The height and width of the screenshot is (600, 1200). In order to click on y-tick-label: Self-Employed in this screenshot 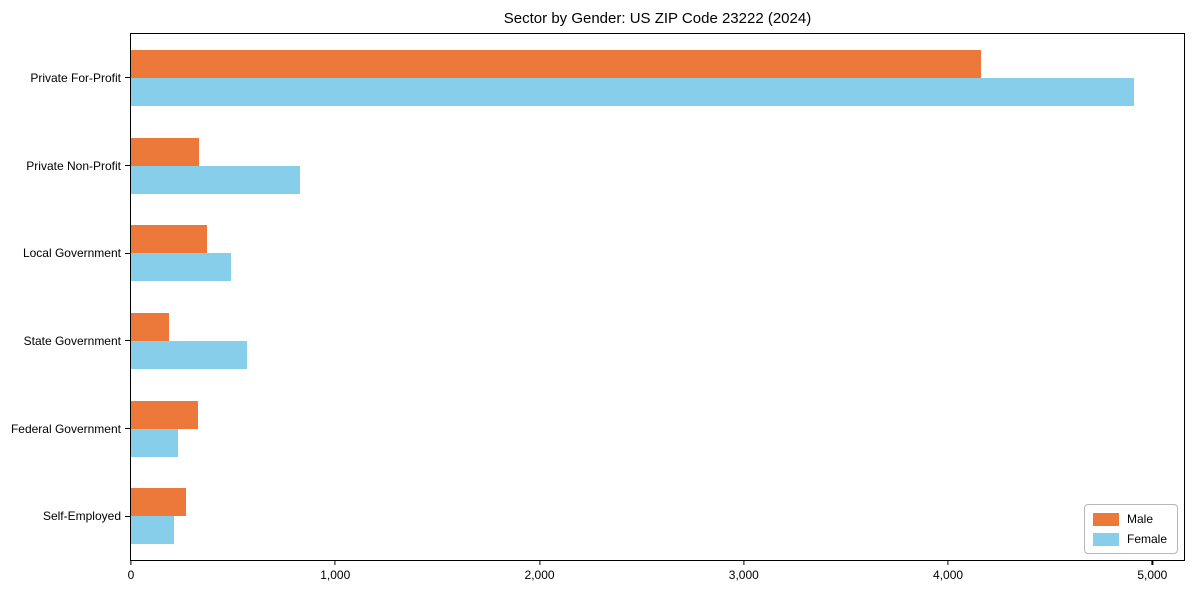, I will do `click(81, 516)`.